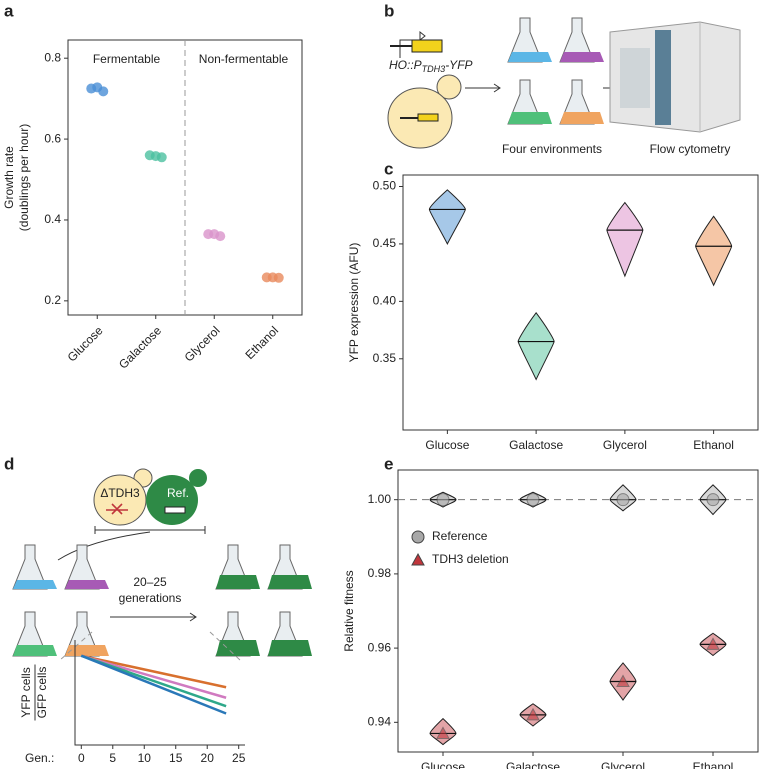  I want to click on y-axis-label: (doublings per hour), so click(24, 177).